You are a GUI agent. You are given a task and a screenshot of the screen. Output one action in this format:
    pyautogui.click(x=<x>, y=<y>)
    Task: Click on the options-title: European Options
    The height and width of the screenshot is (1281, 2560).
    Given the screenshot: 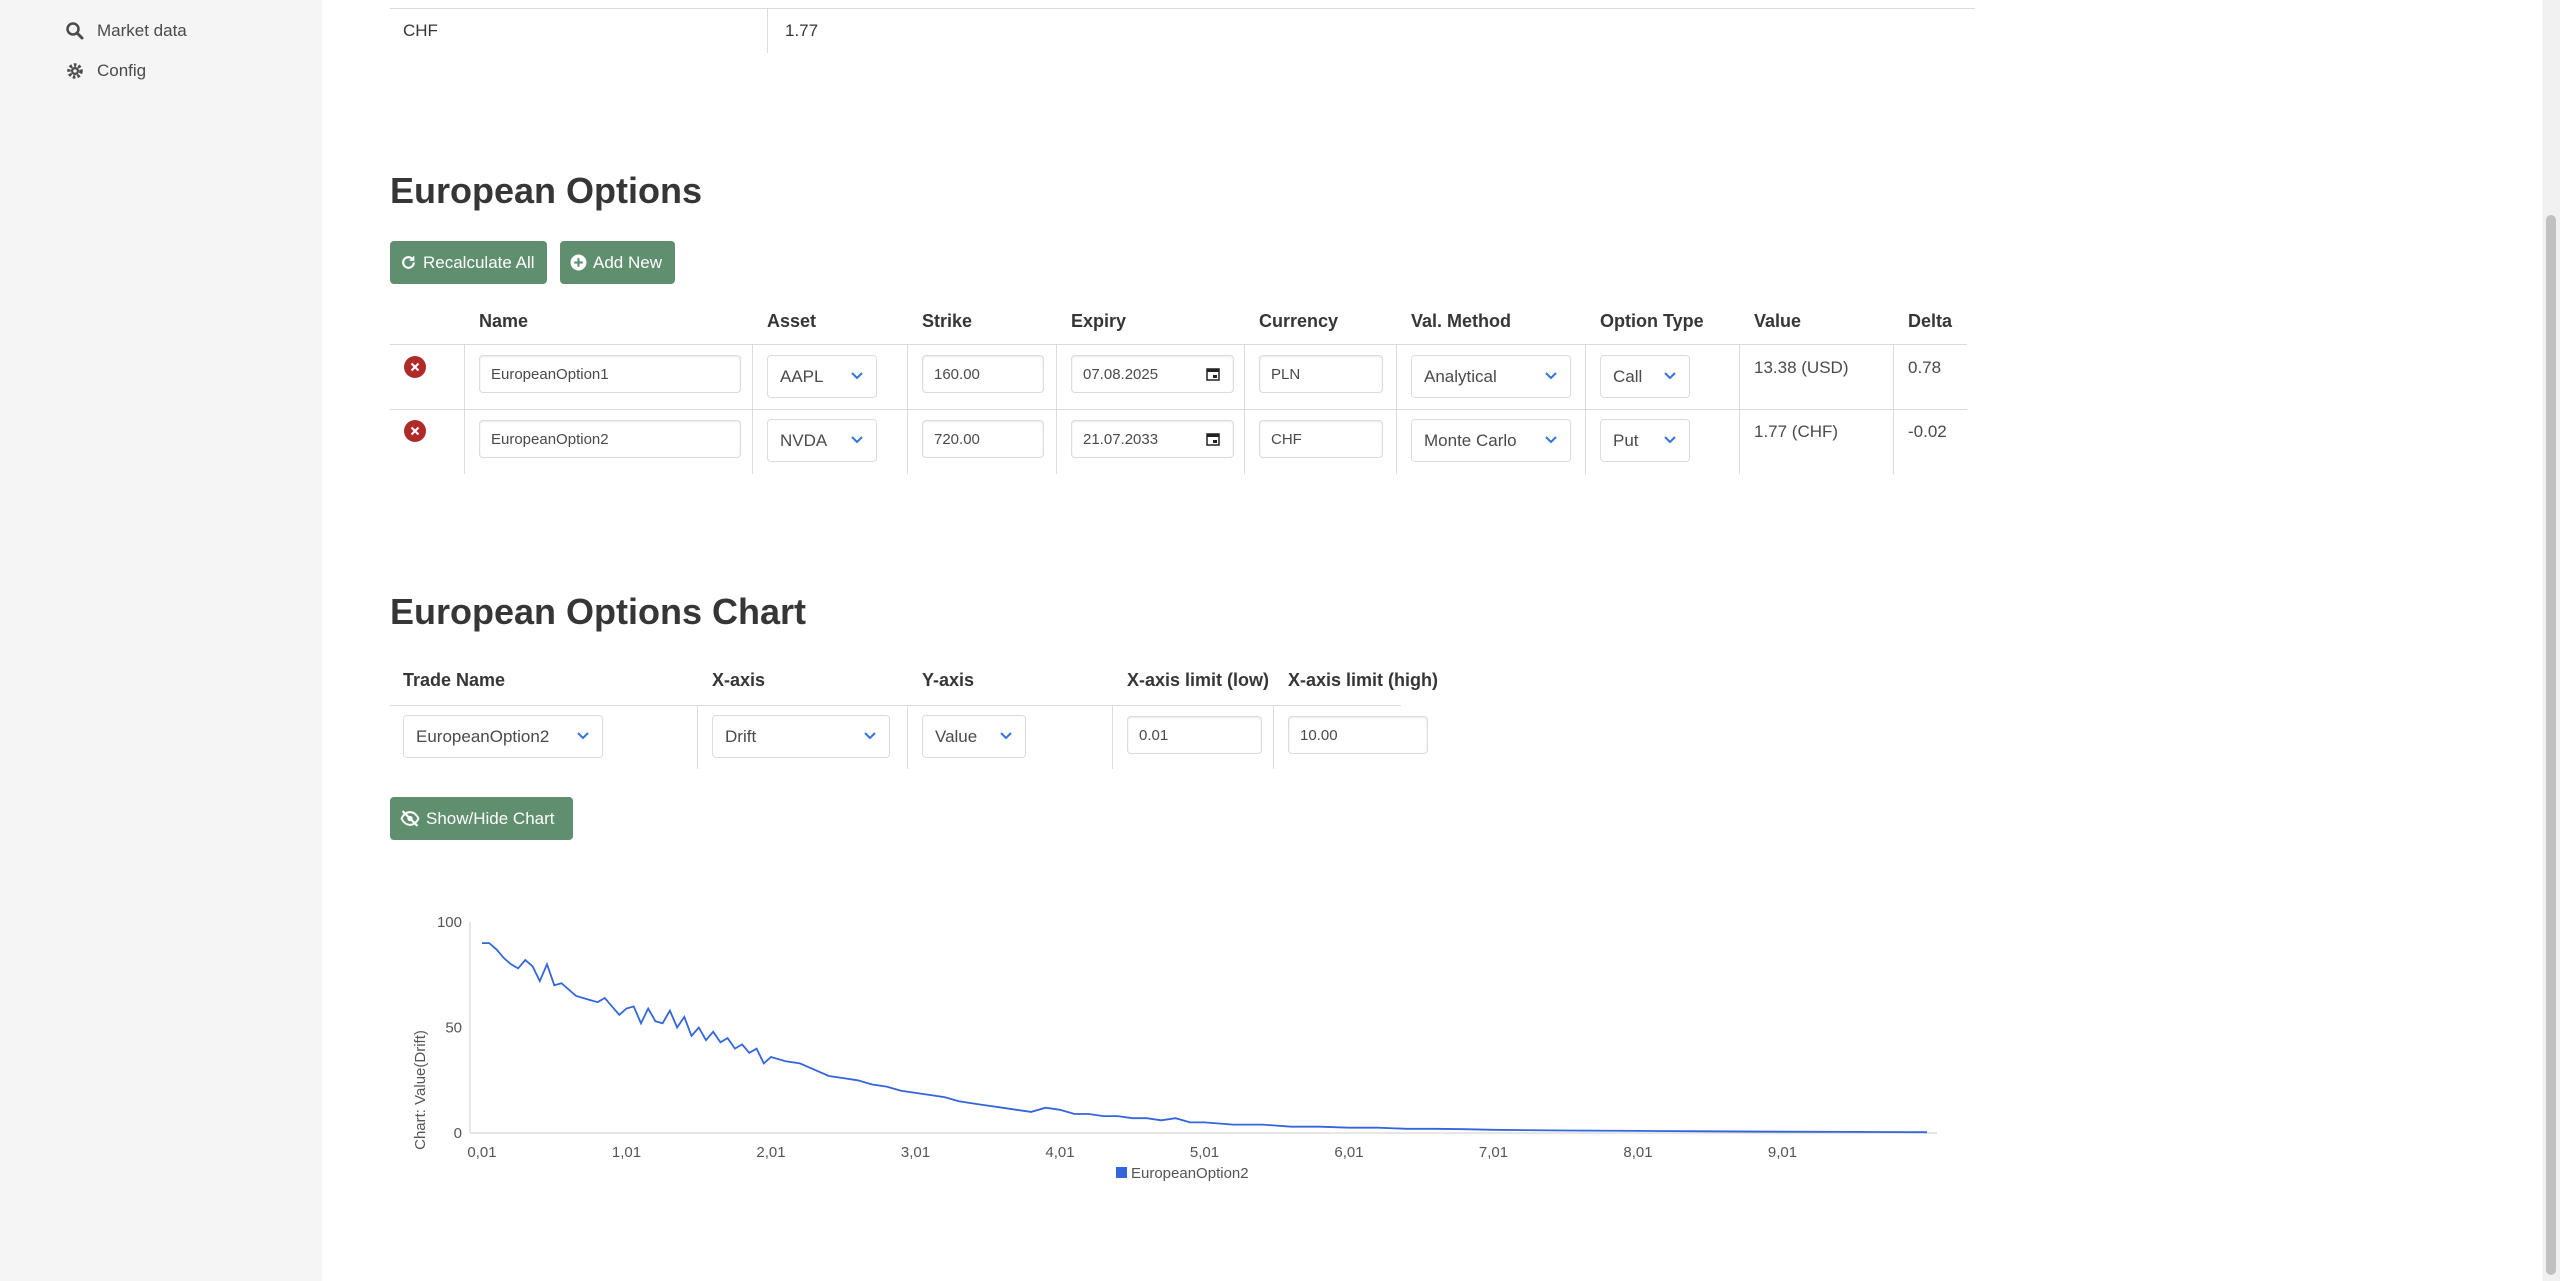 What is the action you would take?
    pyautogui.click(x=546, y=190)
    